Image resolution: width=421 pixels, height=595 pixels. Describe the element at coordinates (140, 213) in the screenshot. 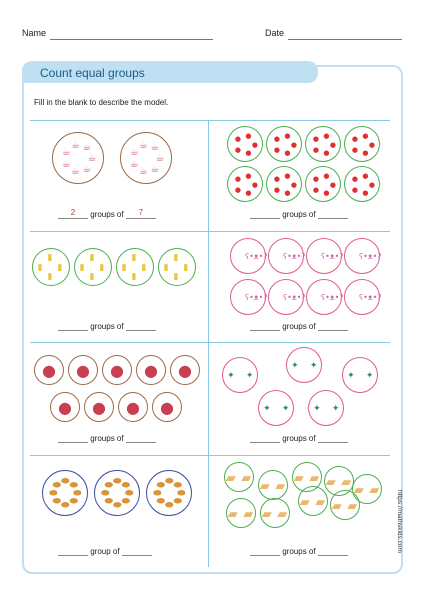

I see `blank-each: 7` at that location.